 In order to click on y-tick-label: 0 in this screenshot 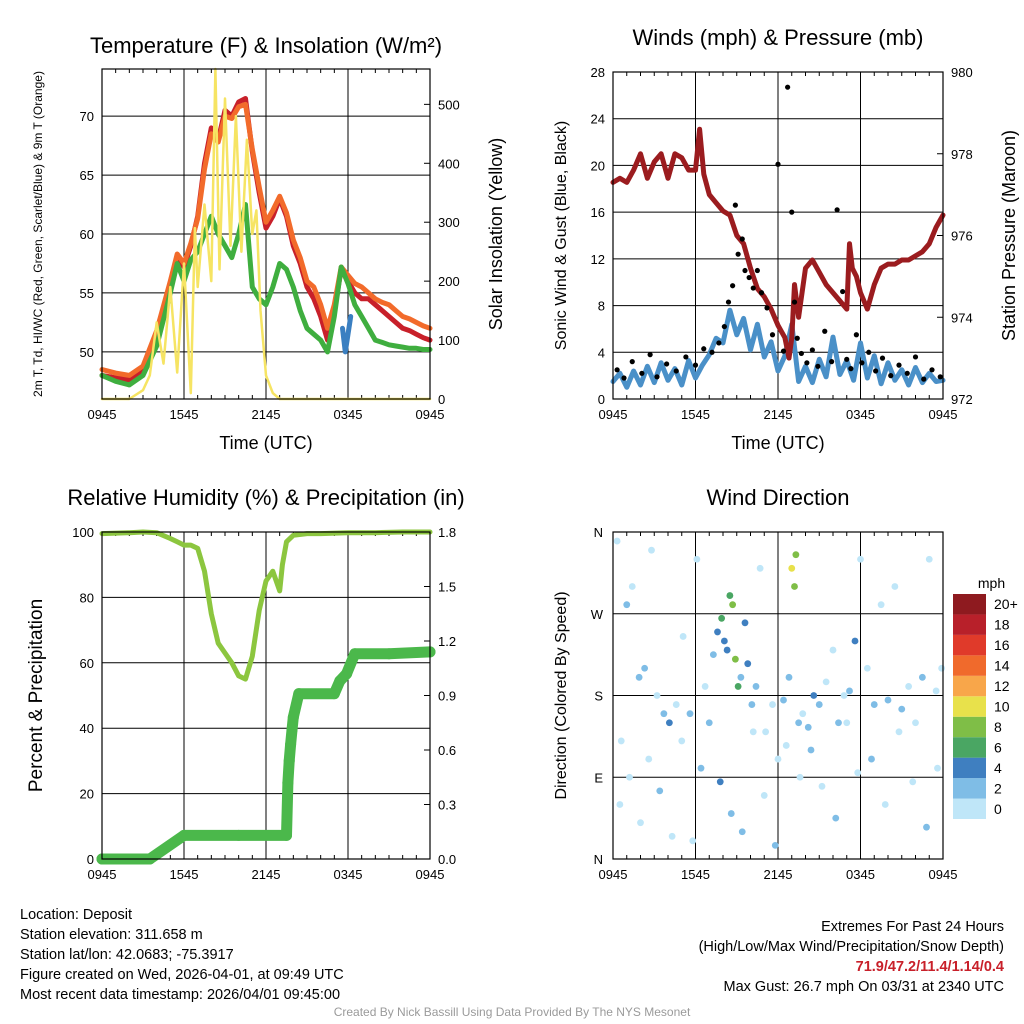, I will do `click(601, 399)`.